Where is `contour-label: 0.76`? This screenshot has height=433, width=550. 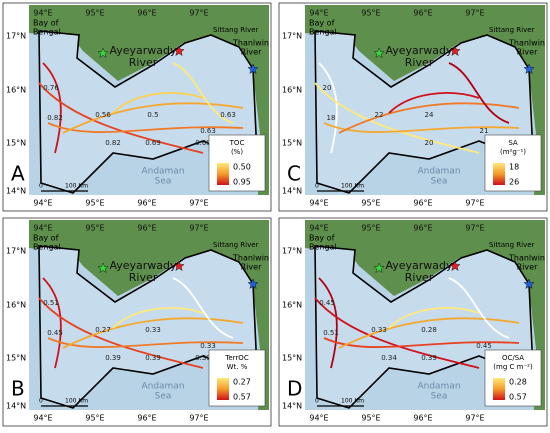 contour-label: 0.76 is located at coordinates (51, 88).